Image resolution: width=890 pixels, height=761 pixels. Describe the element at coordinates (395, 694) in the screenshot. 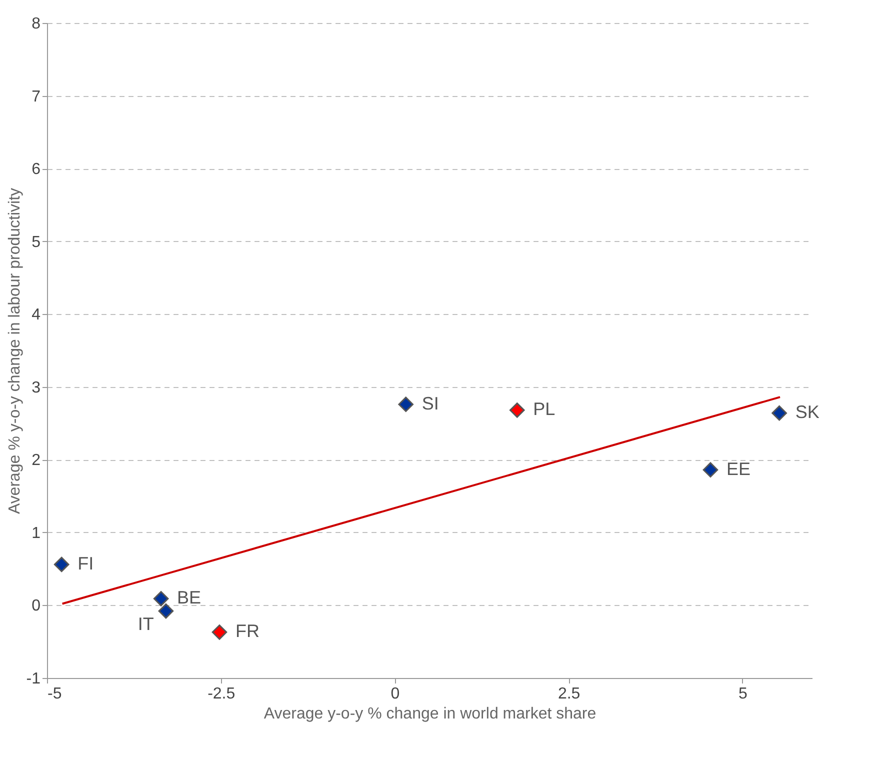

I see `x-tick-label: 0` at that location.